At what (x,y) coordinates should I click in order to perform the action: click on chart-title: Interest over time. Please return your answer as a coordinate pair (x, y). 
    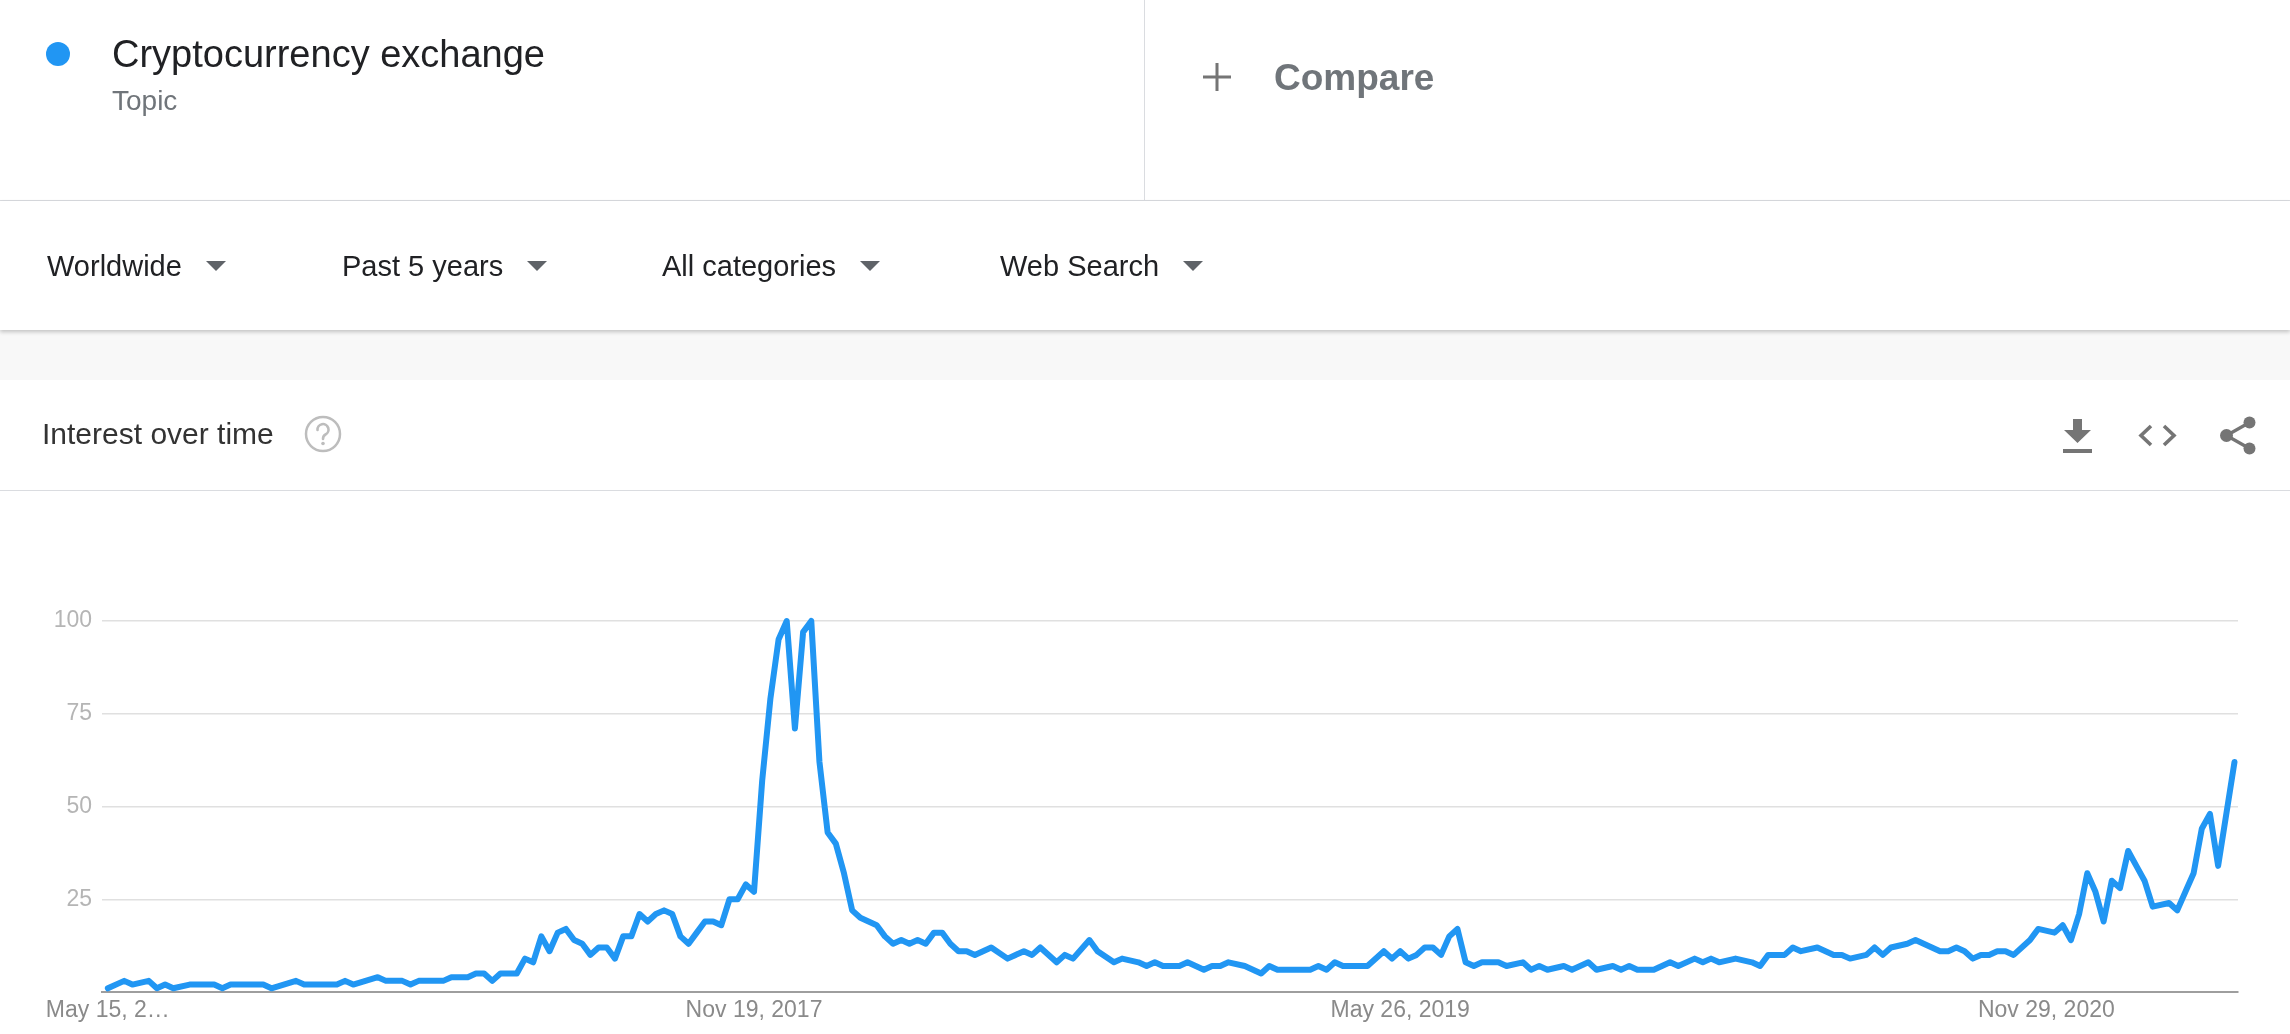
    Looking at the image, I should click on (158, 433).